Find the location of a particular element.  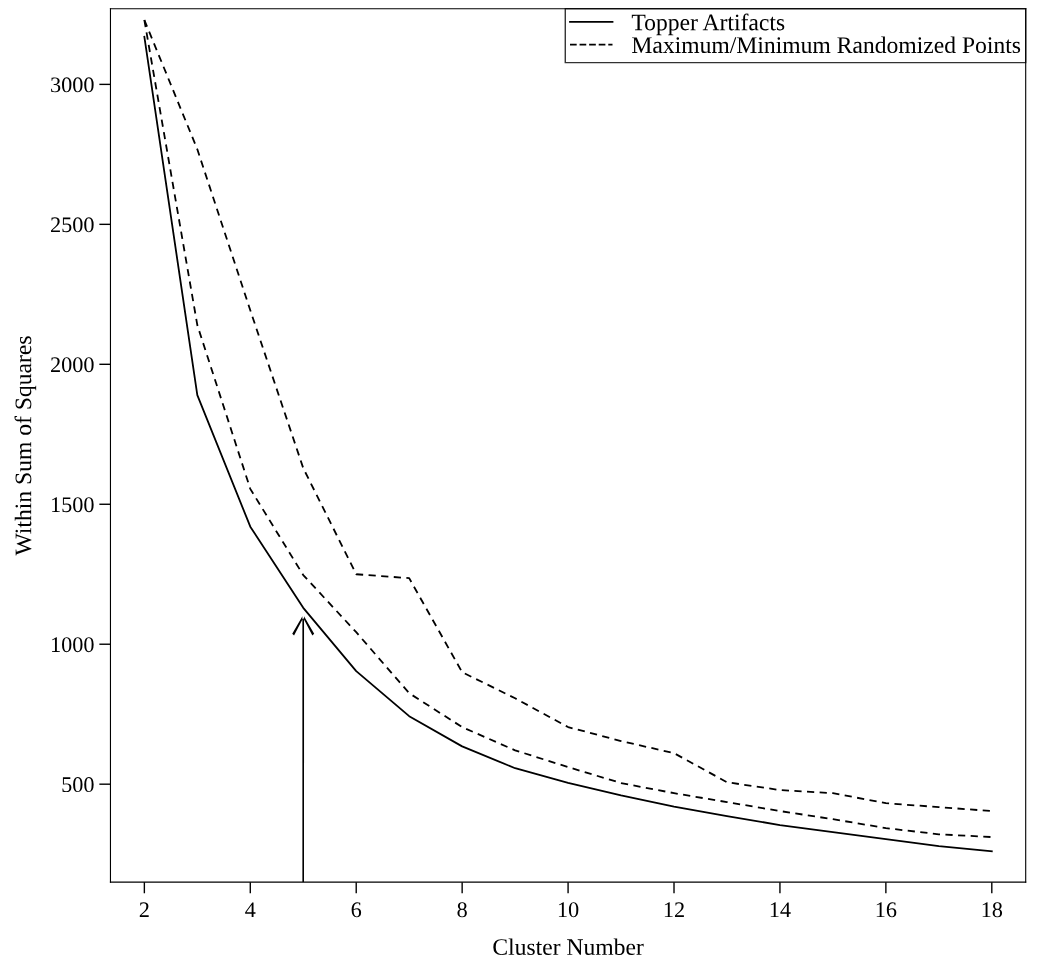

x-tick-label: 2 is located at coordinates (144, 910).